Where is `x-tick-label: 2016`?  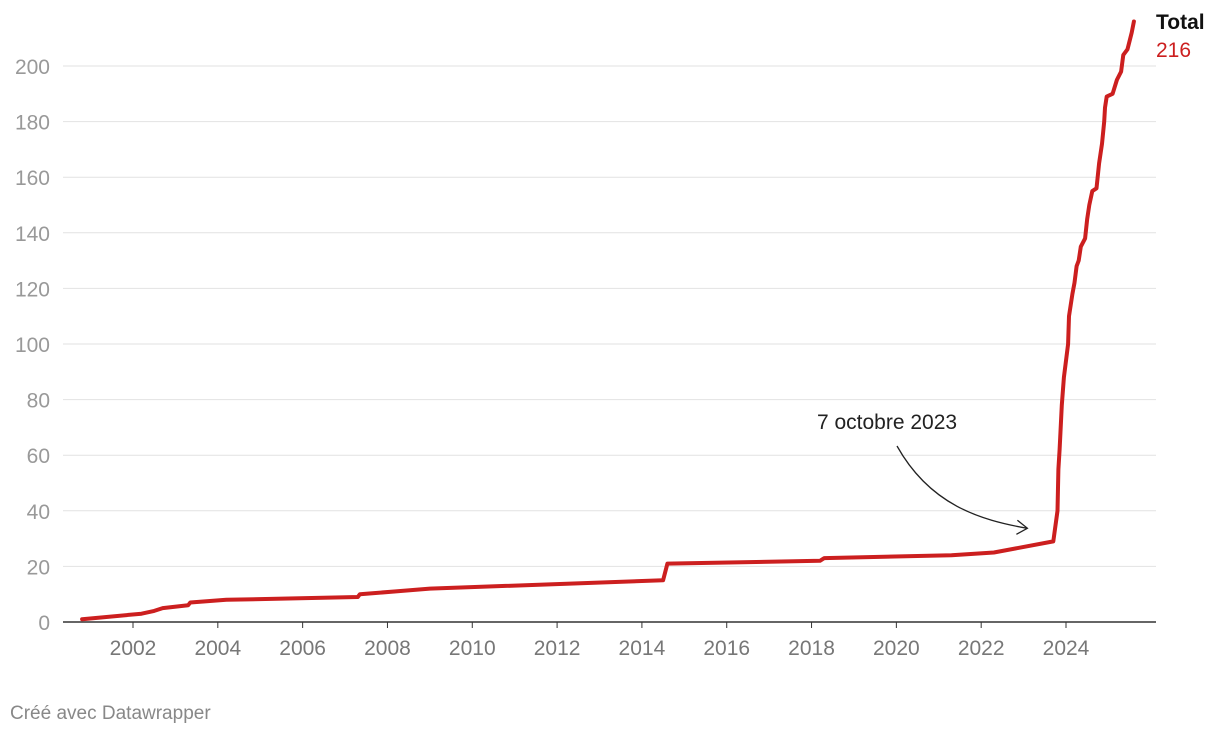 x-tick-label: 2016 is located at coordinates (726, 648).